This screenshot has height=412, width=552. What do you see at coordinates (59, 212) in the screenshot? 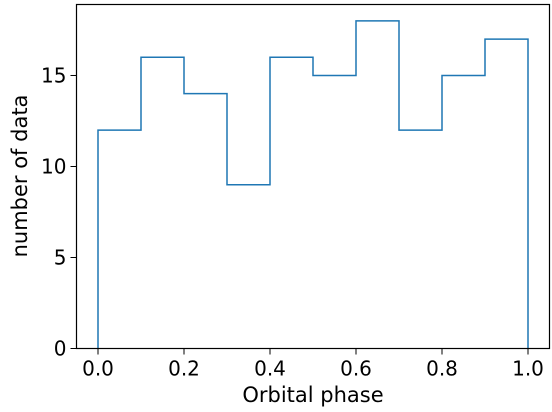
I see `y-axis-ticks: 0 5 10 15` at bounding box center [59, 212].